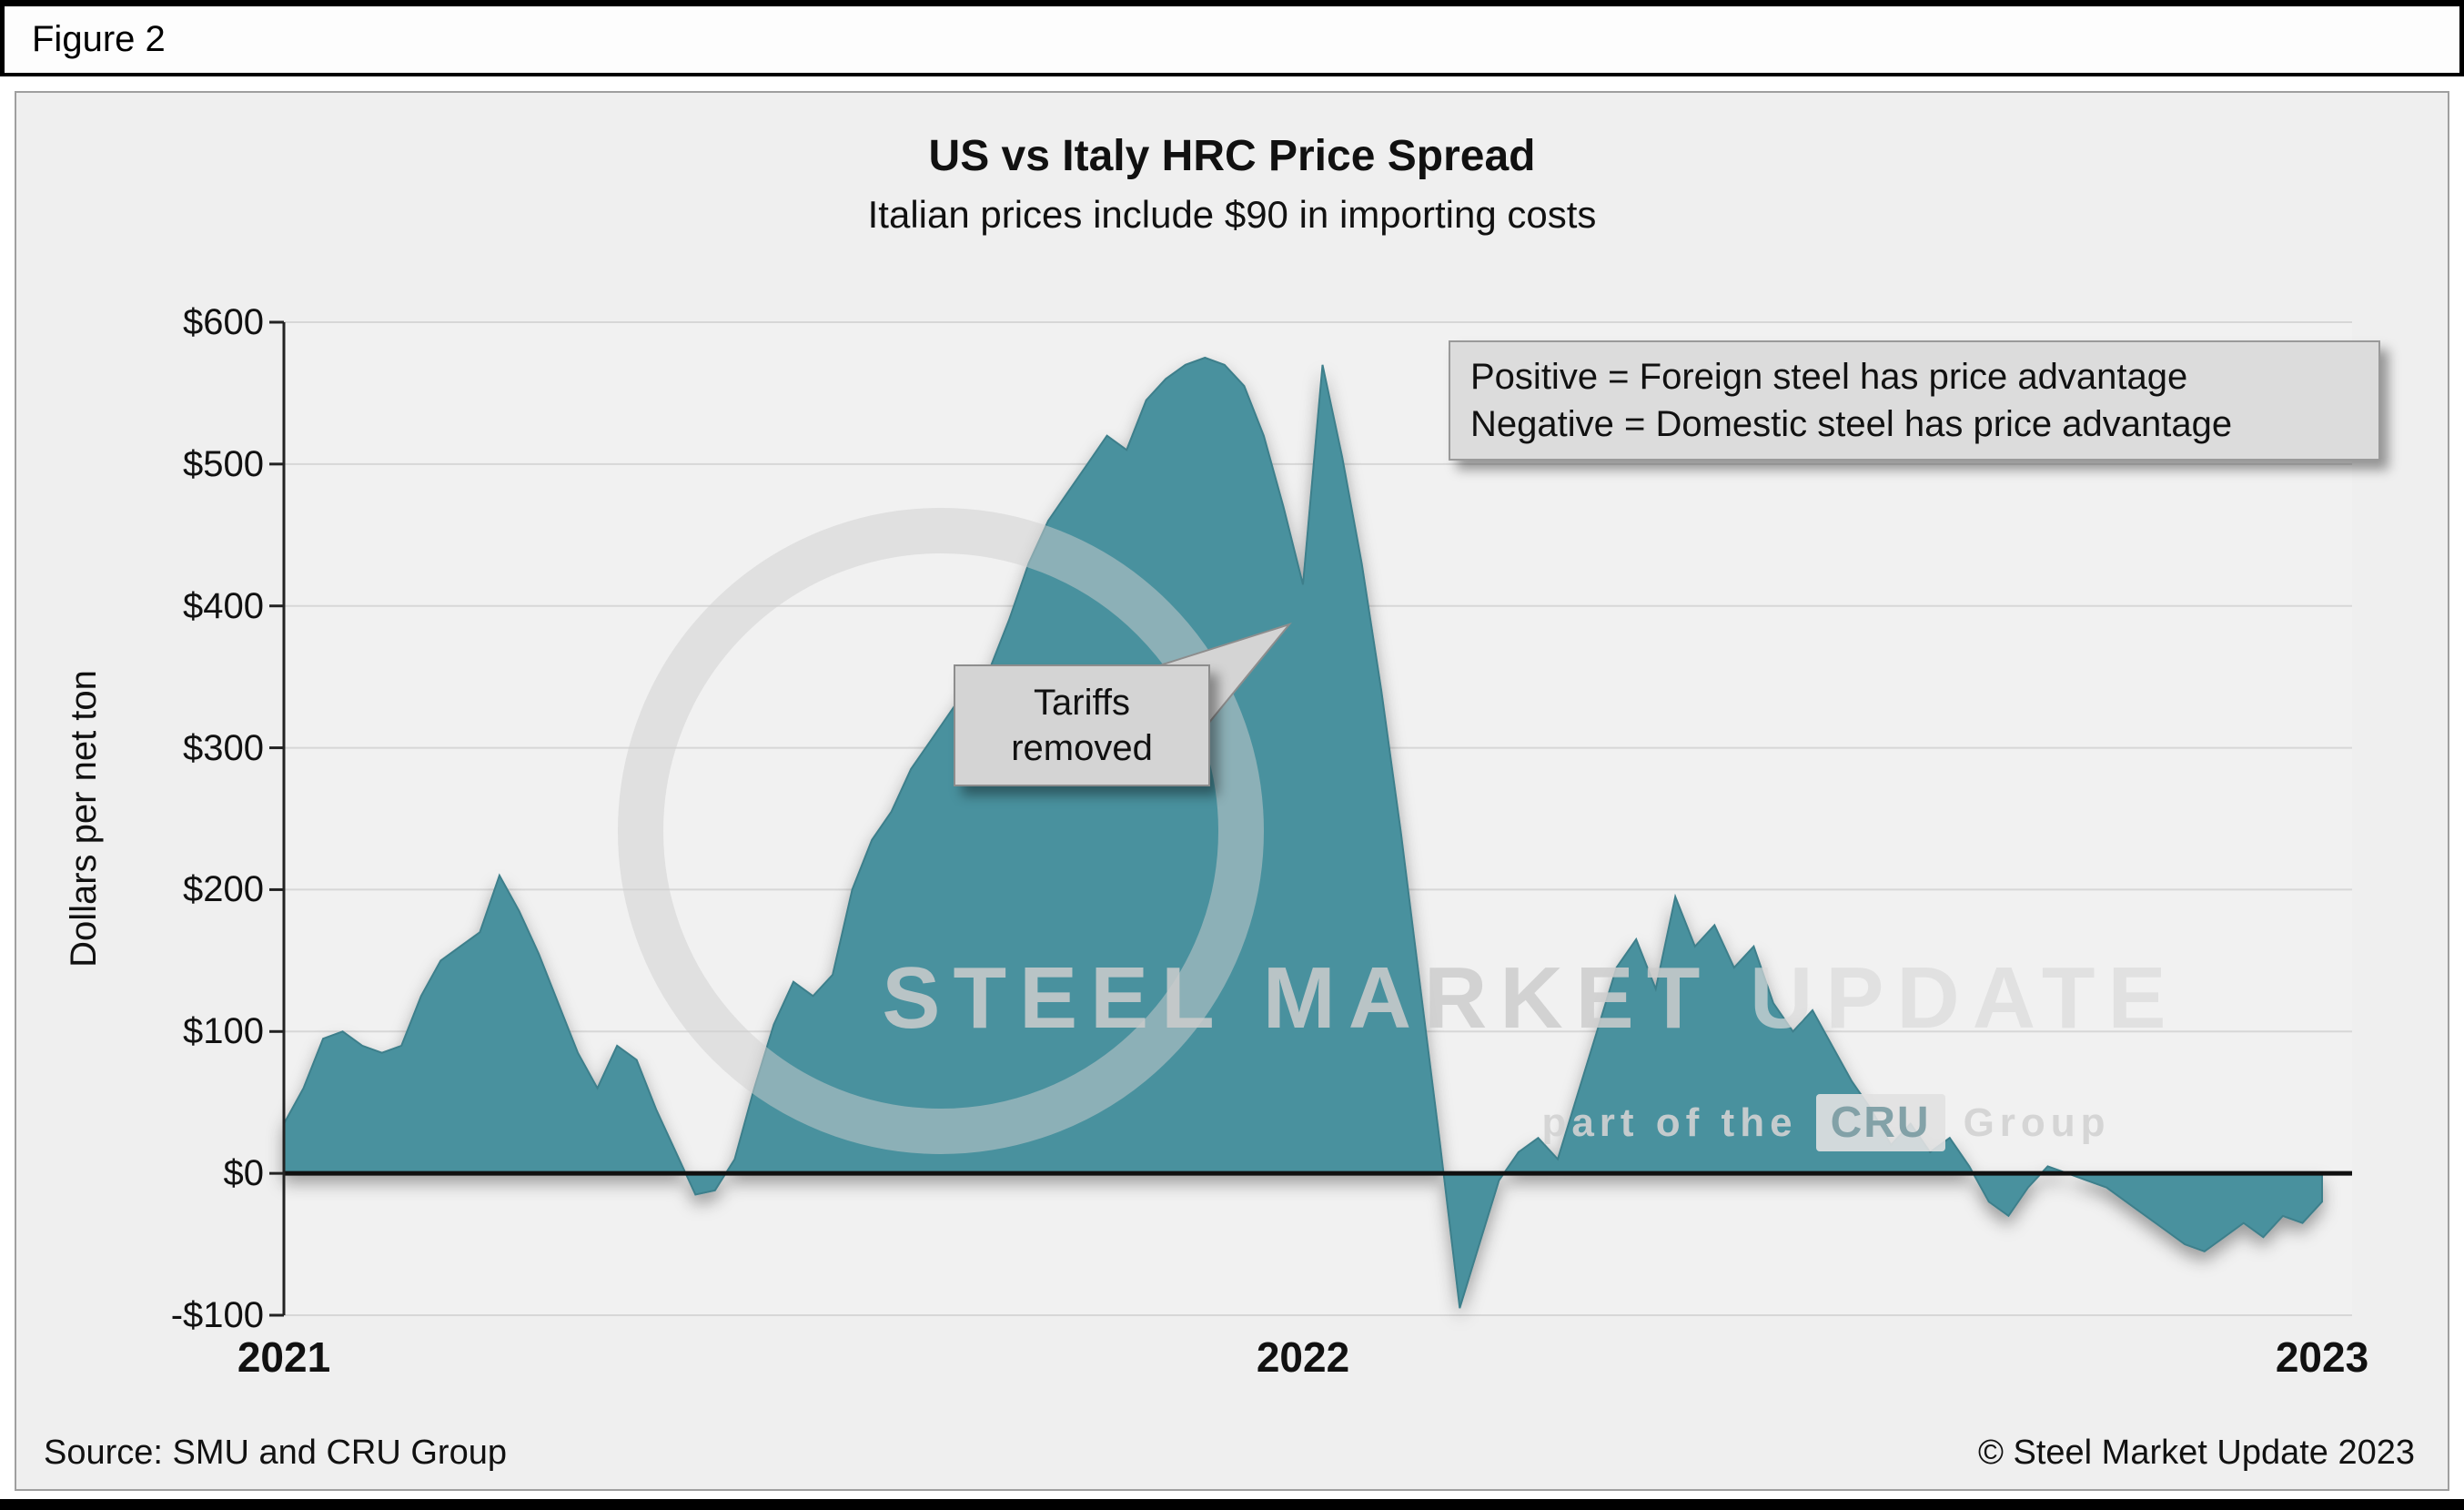  Describe the element at coordinates (1232, 38) in the screenshot. I see `figure-header: Figure 2` at that location.